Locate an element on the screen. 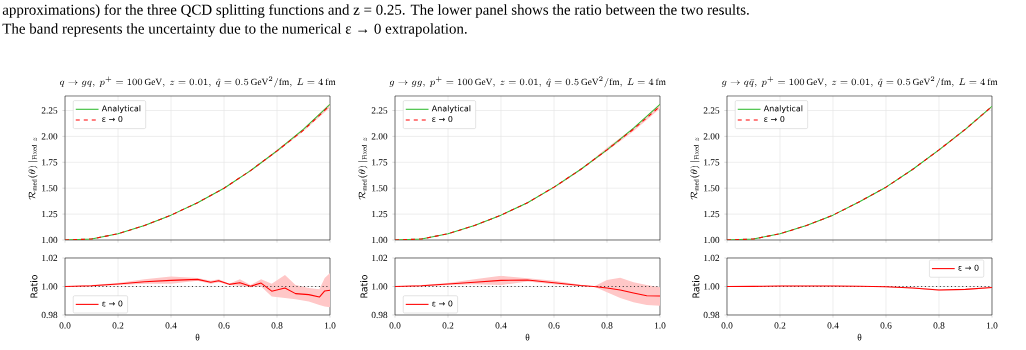  chart-title: $q \to gq,\ p^{+} = 100\,\mathrm{GeV},\ z = 0.01,\ \hat{q} = 0.5\,\mathrm{GeV}^{2}/\mathrm{fm},\ L = 4\,\mathrm{fm}$ is located at coordinates (198, 82).